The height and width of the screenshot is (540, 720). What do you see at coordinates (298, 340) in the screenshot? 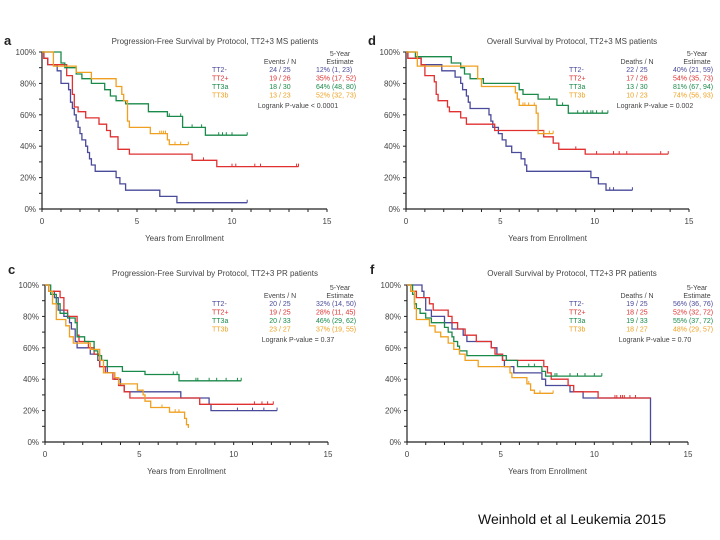
I see `logrank-pvalue: Logrank P-value = 0.37` at bounding box center [298, 340].